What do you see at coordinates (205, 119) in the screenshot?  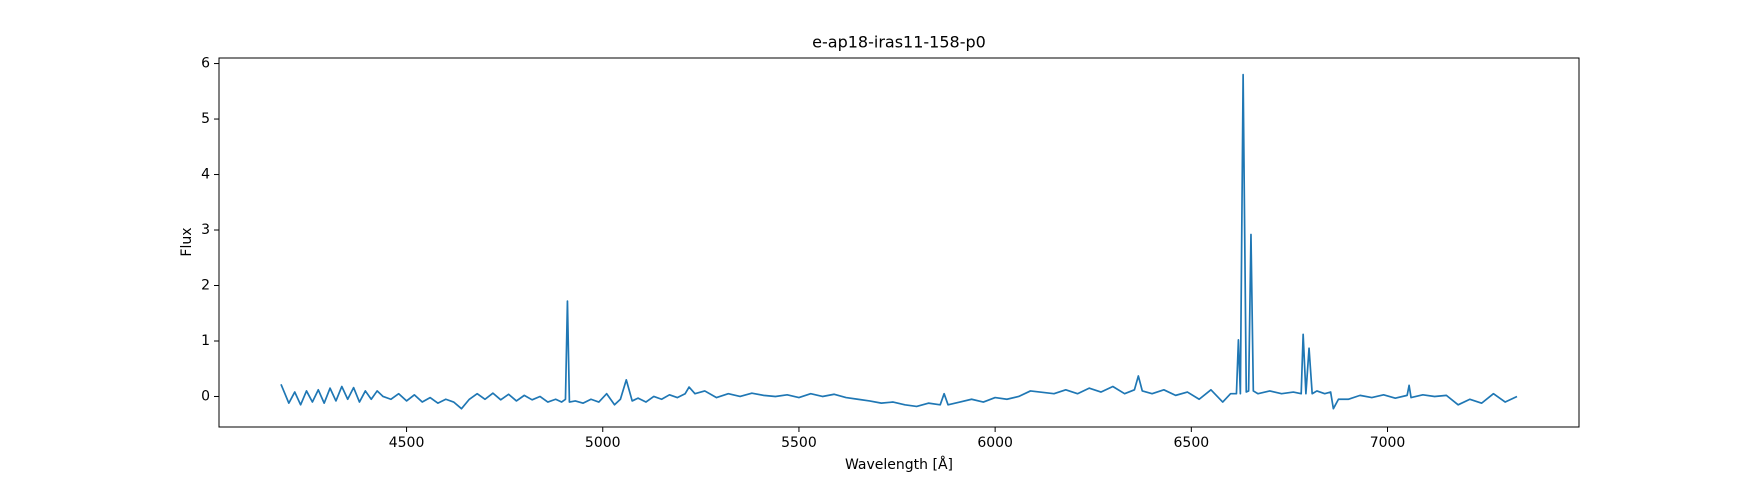 I see `y-tick-label: 5` at bounding box center [205, 119].